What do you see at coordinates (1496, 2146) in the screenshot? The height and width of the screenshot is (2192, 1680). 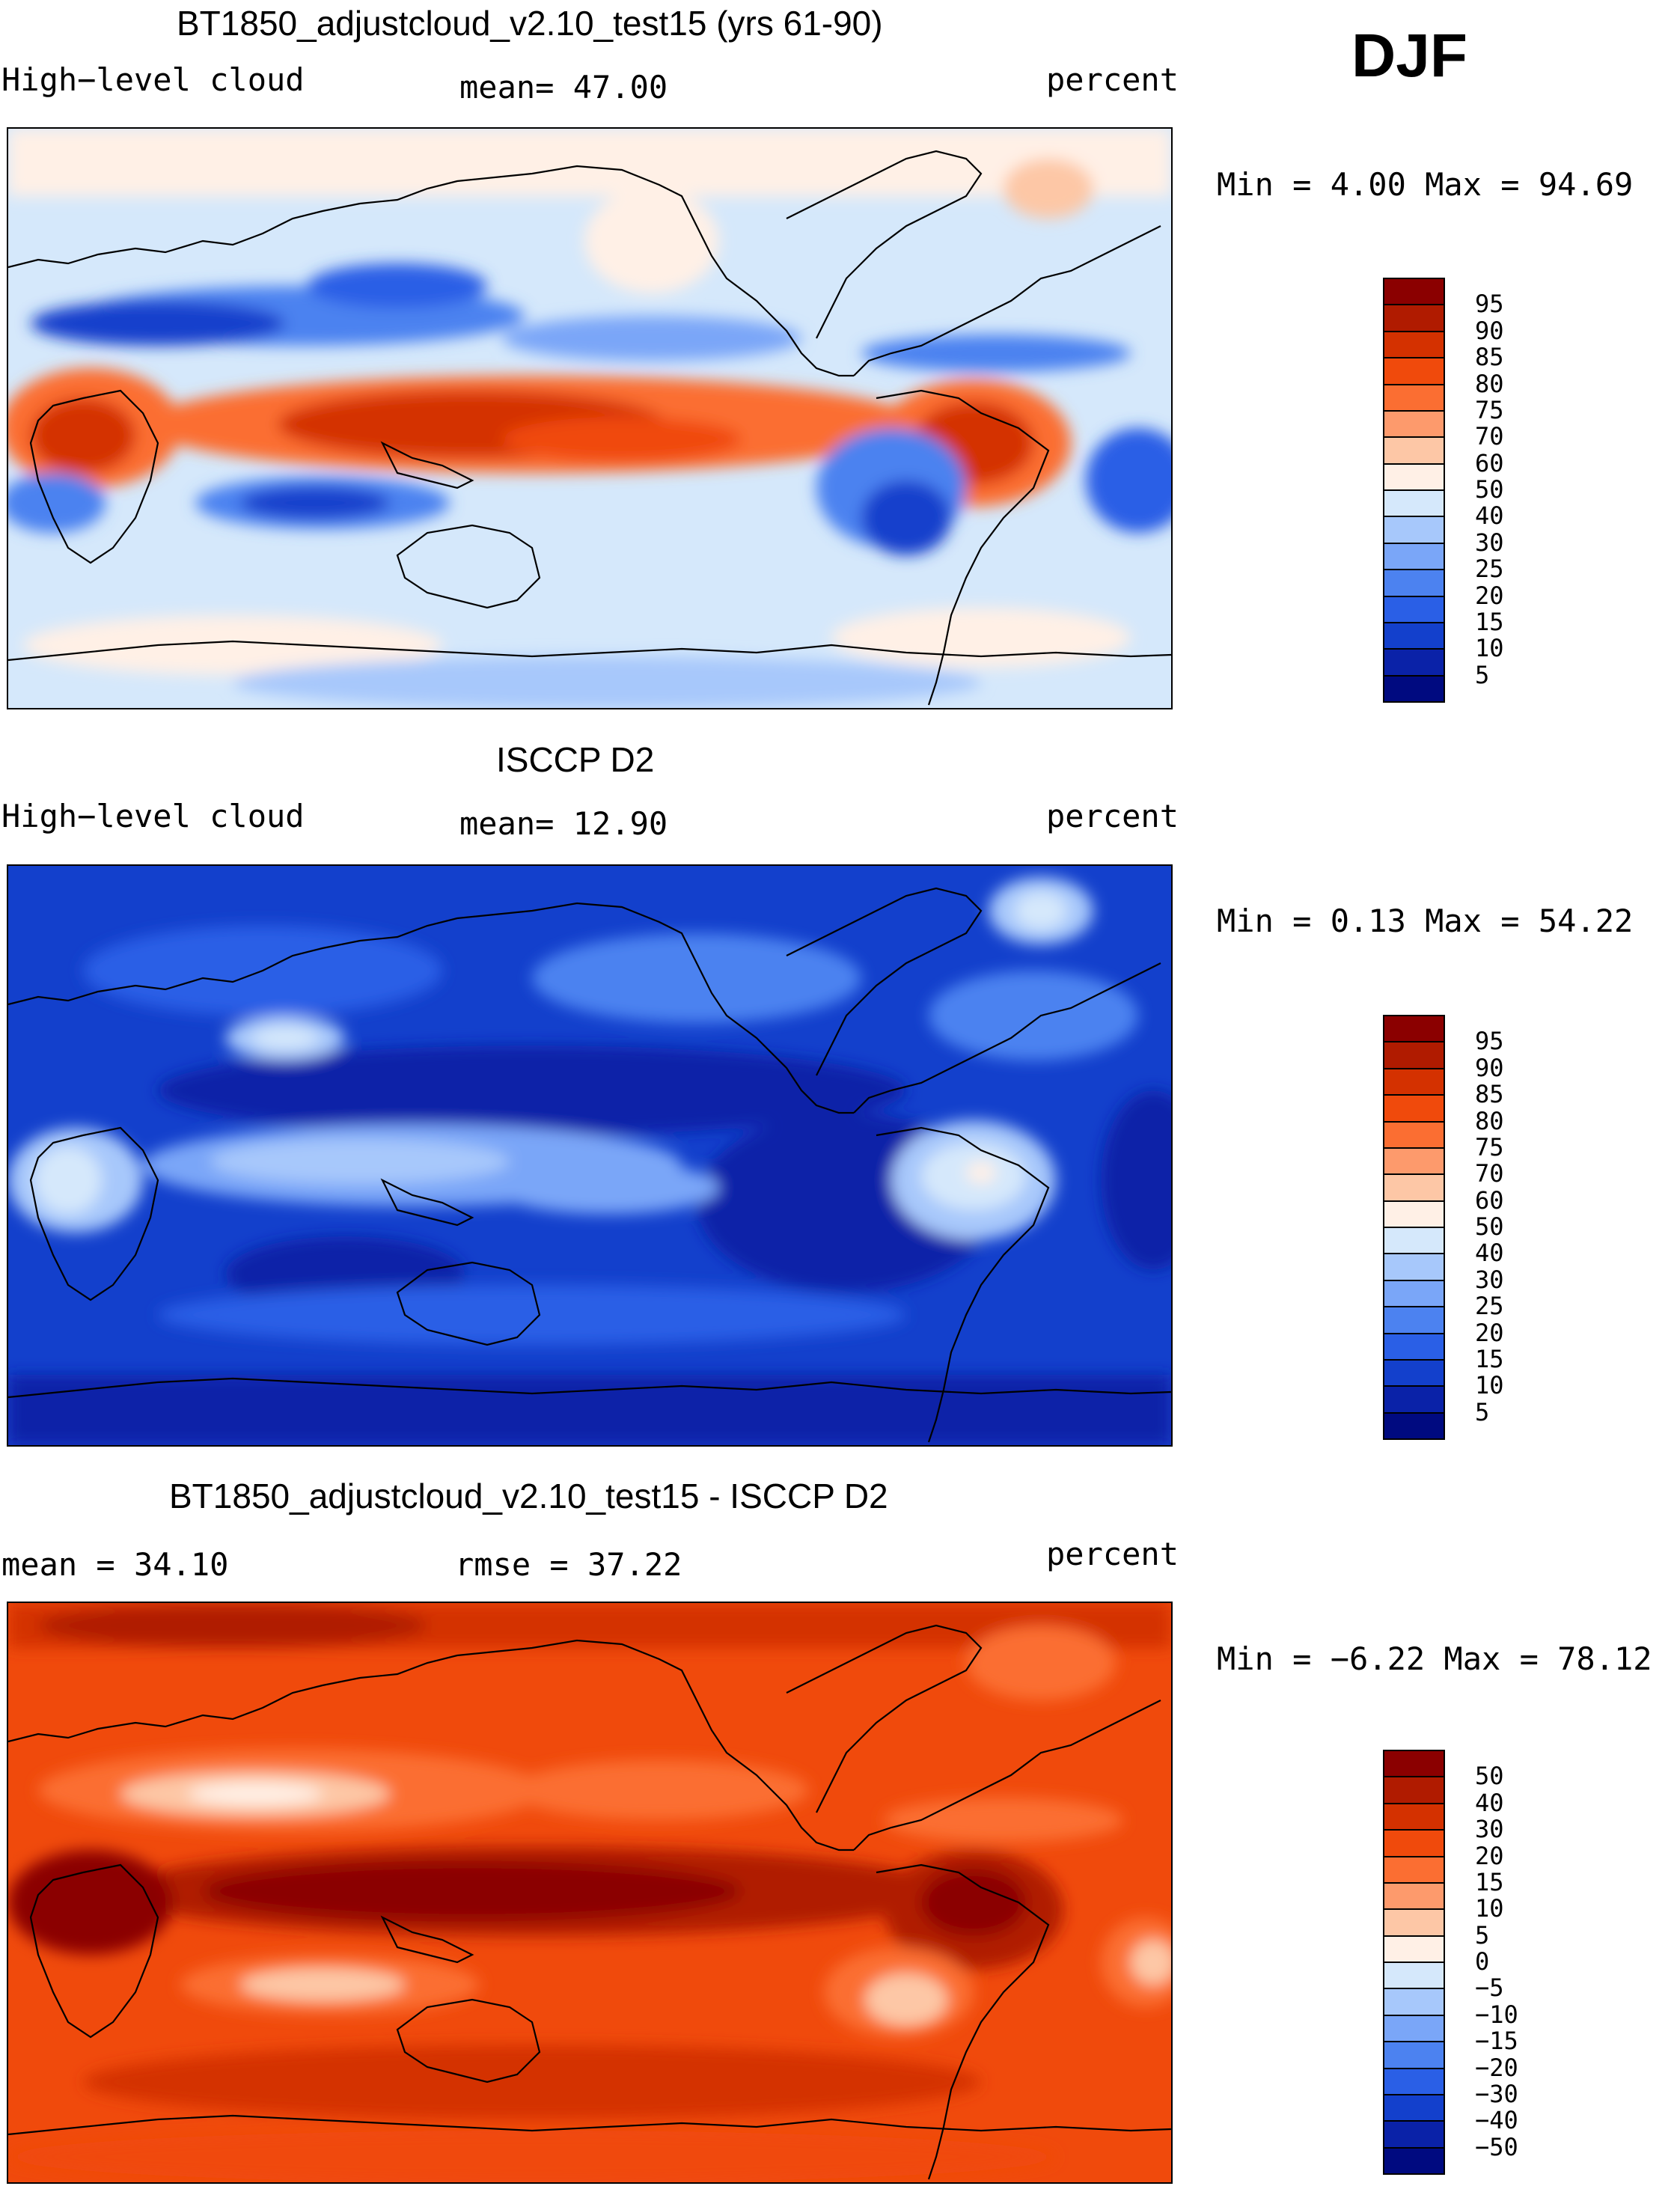 I see `colorbar-label: −50` at bounding box center [1496, 2146].